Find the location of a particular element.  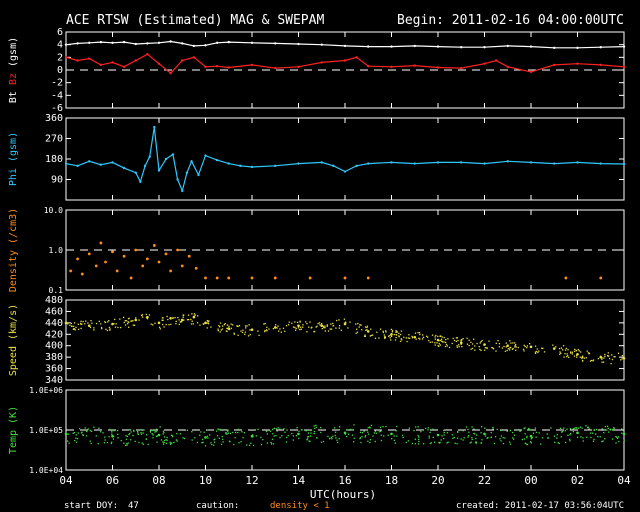

density-y-tick-label: 1.0 is located at coordinates (56, 250).